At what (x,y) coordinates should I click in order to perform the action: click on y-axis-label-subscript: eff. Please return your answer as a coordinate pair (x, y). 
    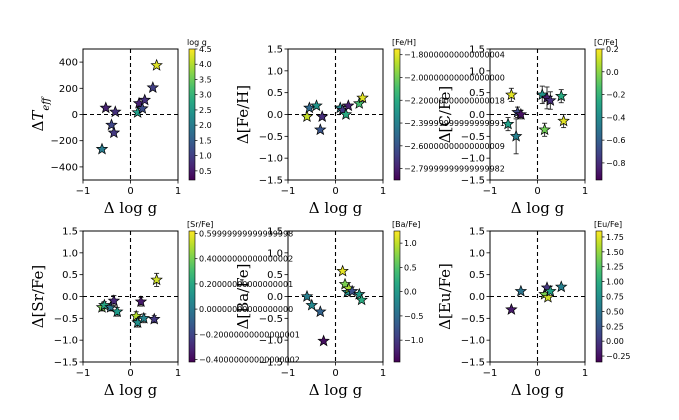
    Looking at the image, I should click on (46, 103).